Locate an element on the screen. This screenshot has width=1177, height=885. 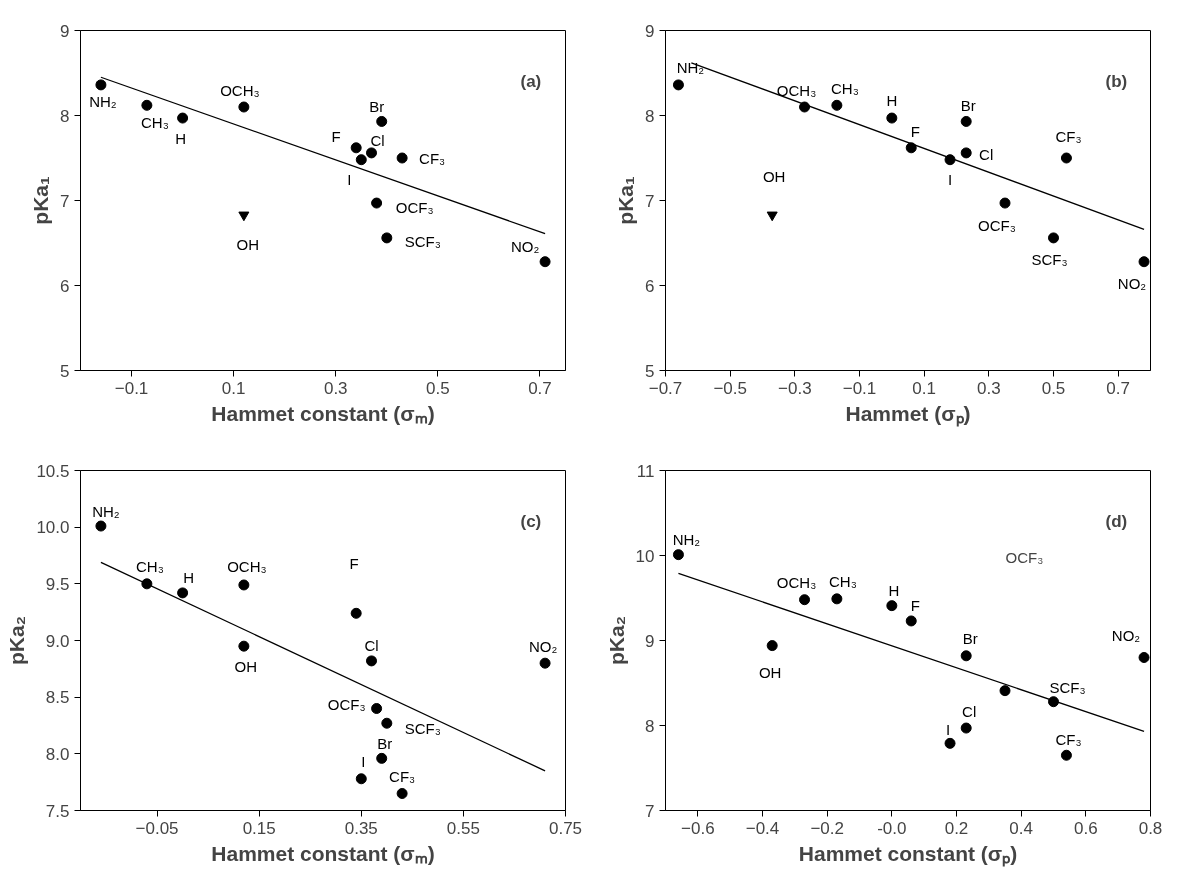
x-tick-label: 0.55 is located at coordinates (463, 828).